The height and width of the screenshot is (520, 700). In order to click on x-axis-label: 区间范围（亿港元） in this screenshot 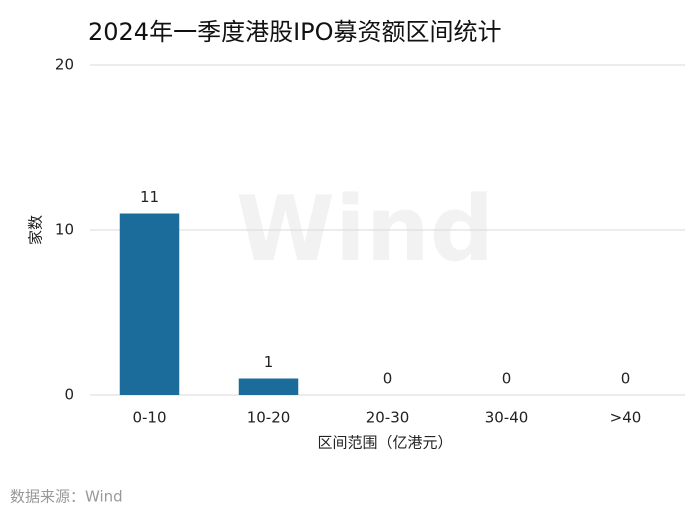, I will do `click(384, 443)`.